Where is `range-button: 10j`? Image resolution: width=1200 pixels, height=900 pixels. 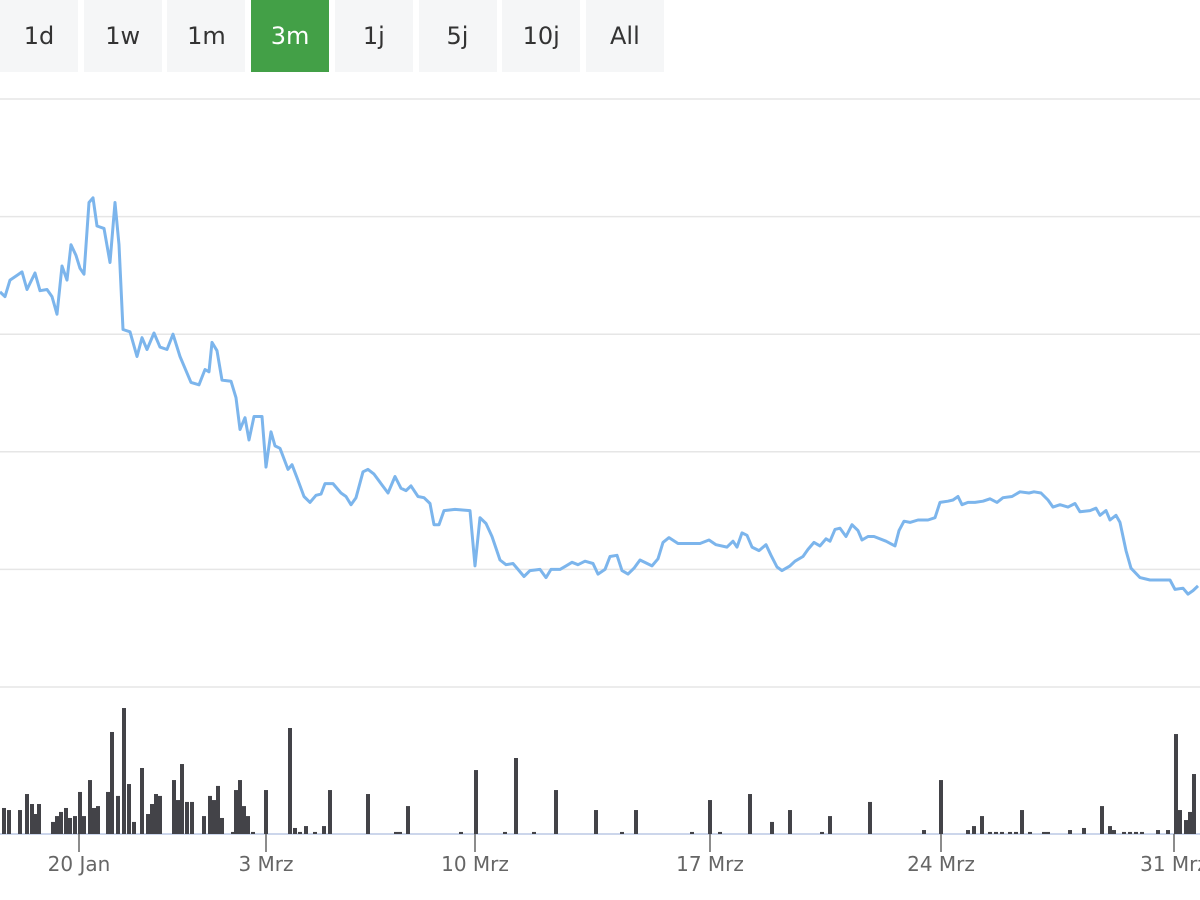 range-button: 10j is located at coordinates (541, 36).